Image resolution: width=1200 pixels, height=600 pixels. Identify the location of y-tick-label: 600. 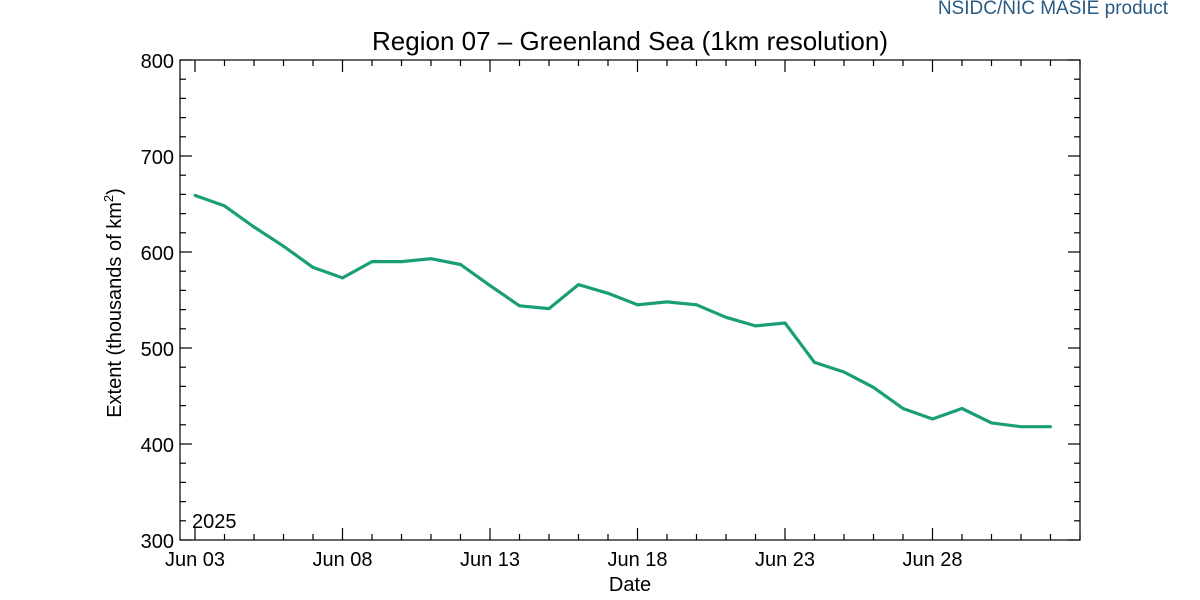
(157, 254).